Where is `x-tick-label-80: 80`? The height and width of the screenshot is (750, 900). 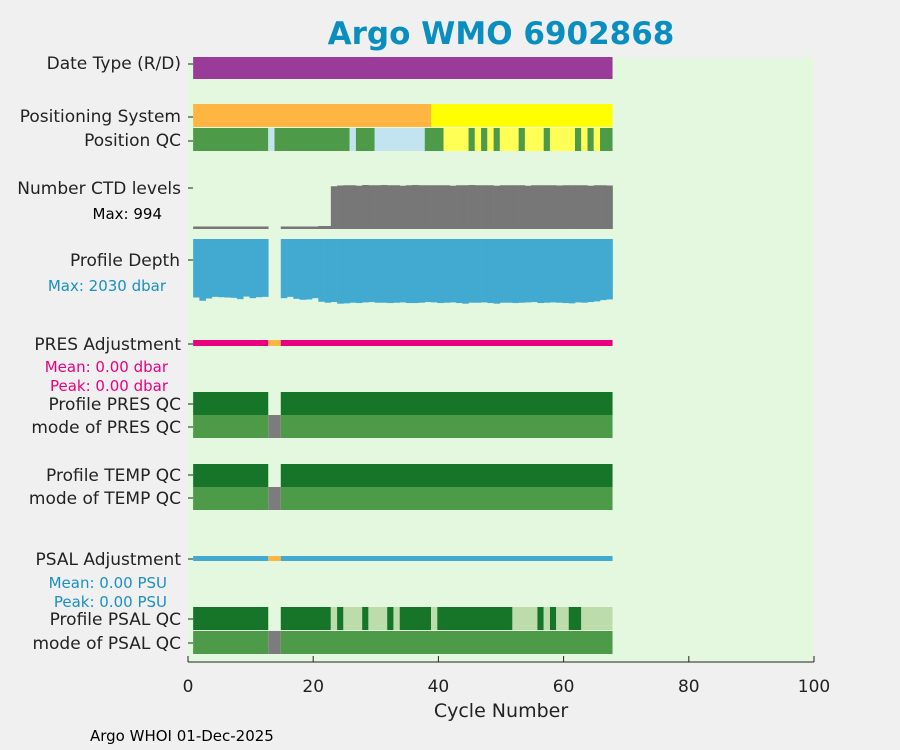 x-tick-label-80: 80 is located at coordinates (689, 687).